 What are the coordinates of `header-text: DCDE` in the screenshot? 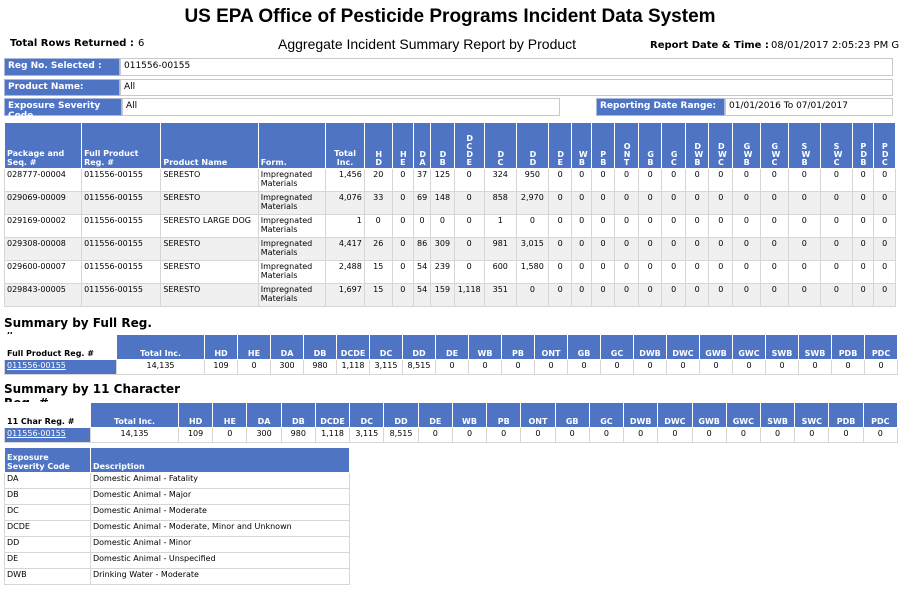 It's located at (332, 421).